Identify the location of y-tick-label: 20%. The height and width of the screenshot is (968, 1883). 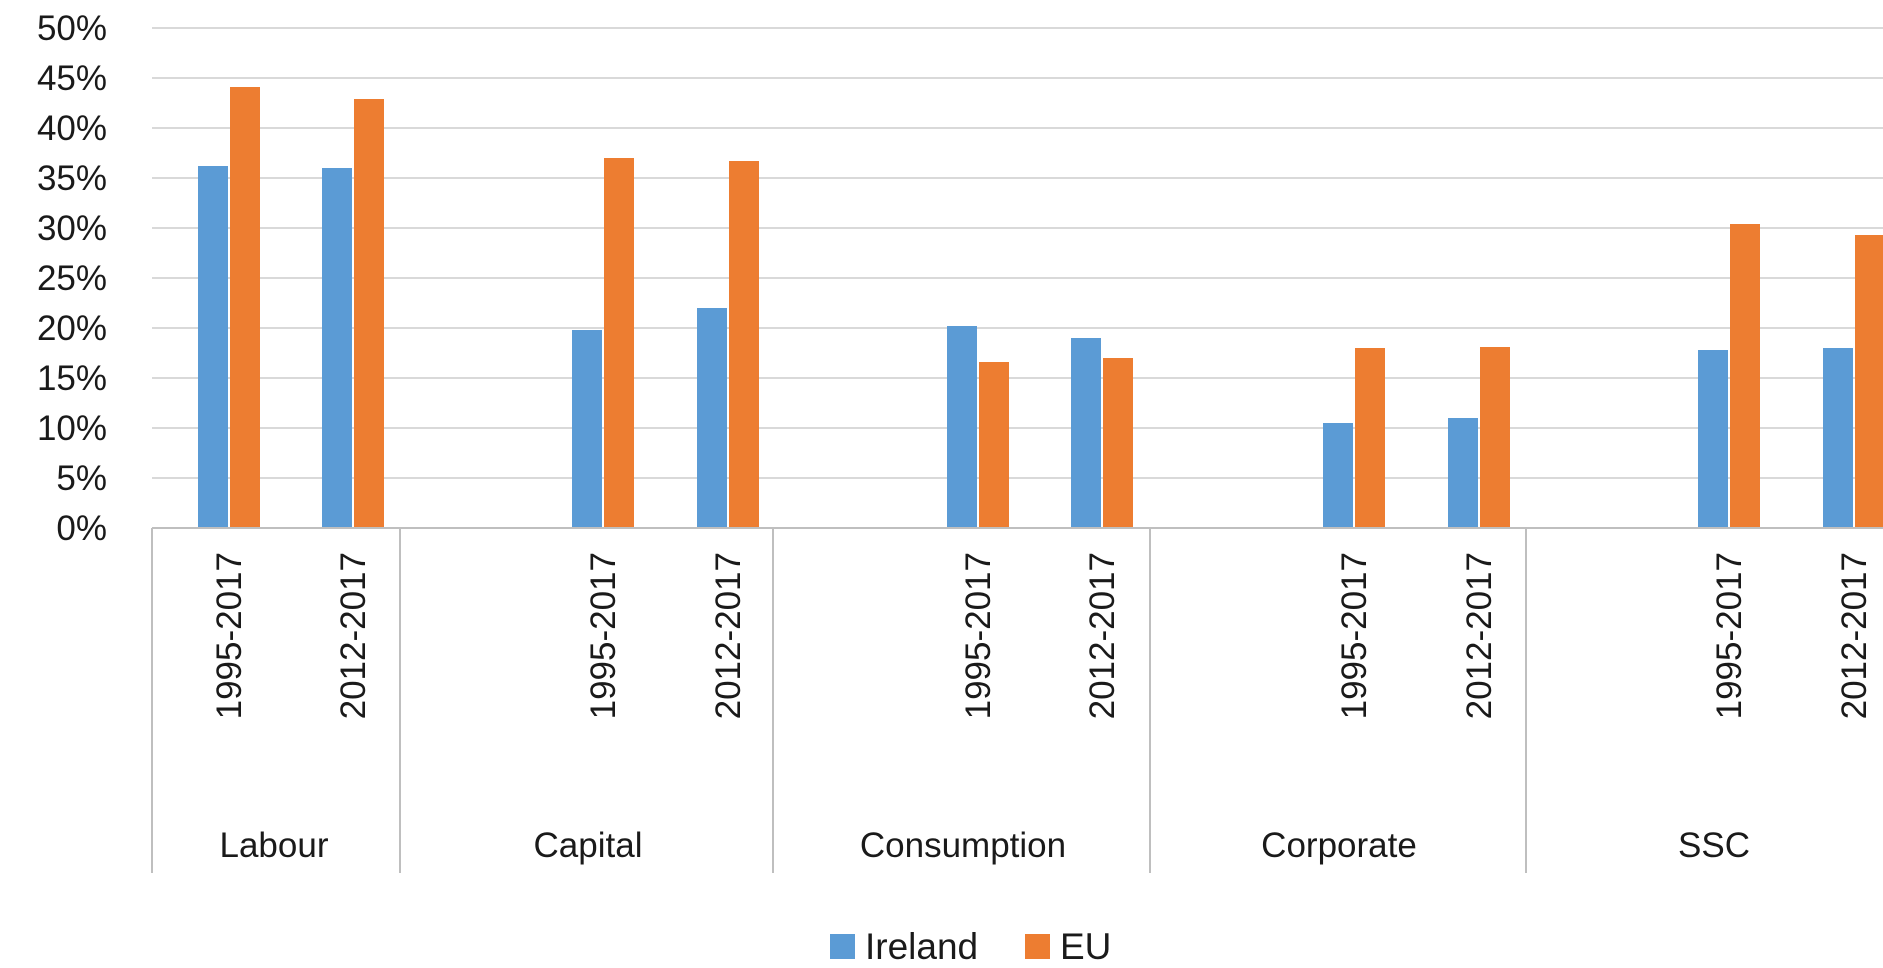
(72, 328).